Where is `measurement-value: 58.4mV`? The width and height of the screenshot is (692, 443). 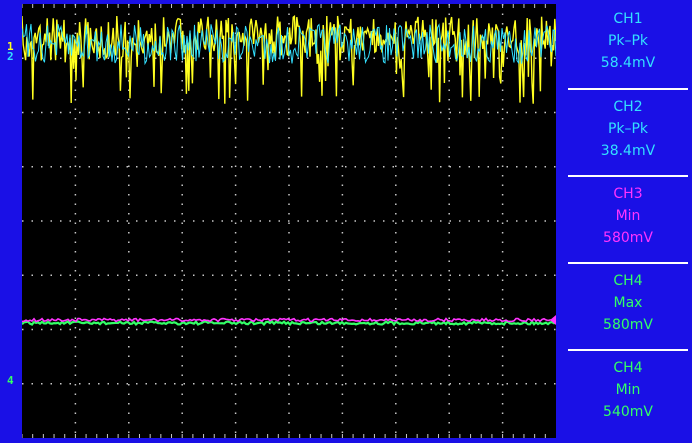 measurement-value: 58.4mV is located at coordinates (628, 63).